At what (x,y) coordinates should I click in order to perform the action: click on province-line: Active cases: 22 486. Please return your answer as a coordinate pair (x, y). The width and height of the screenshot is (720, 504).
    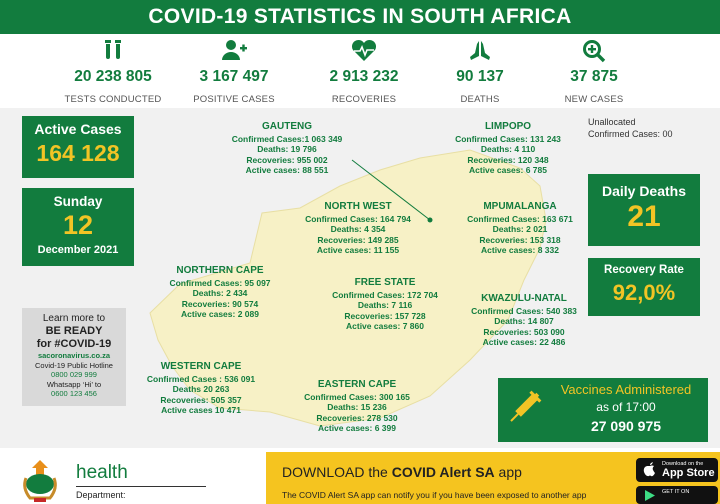
    Looking at the image, I should click on (524, 342).